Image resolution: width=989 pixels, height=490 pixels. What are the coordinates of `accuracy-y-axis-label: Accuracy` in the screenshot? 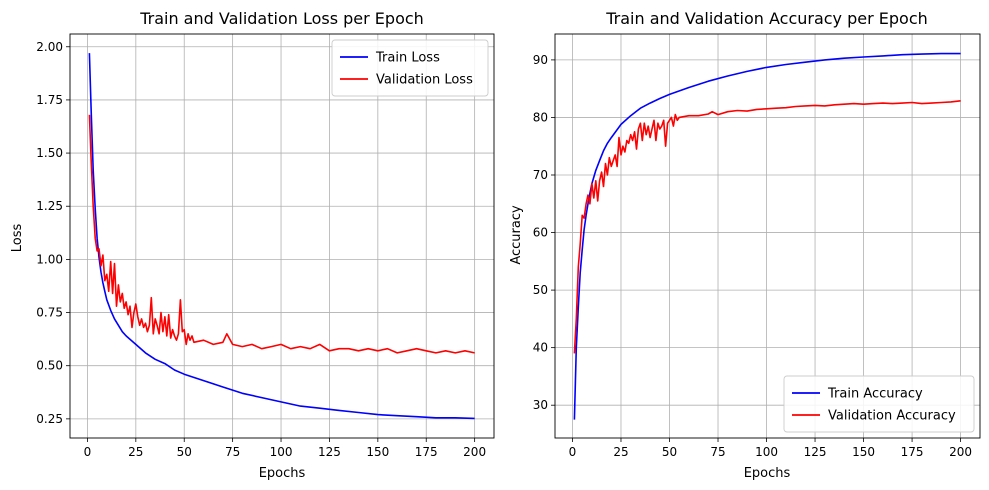 It's located at (516, 235).